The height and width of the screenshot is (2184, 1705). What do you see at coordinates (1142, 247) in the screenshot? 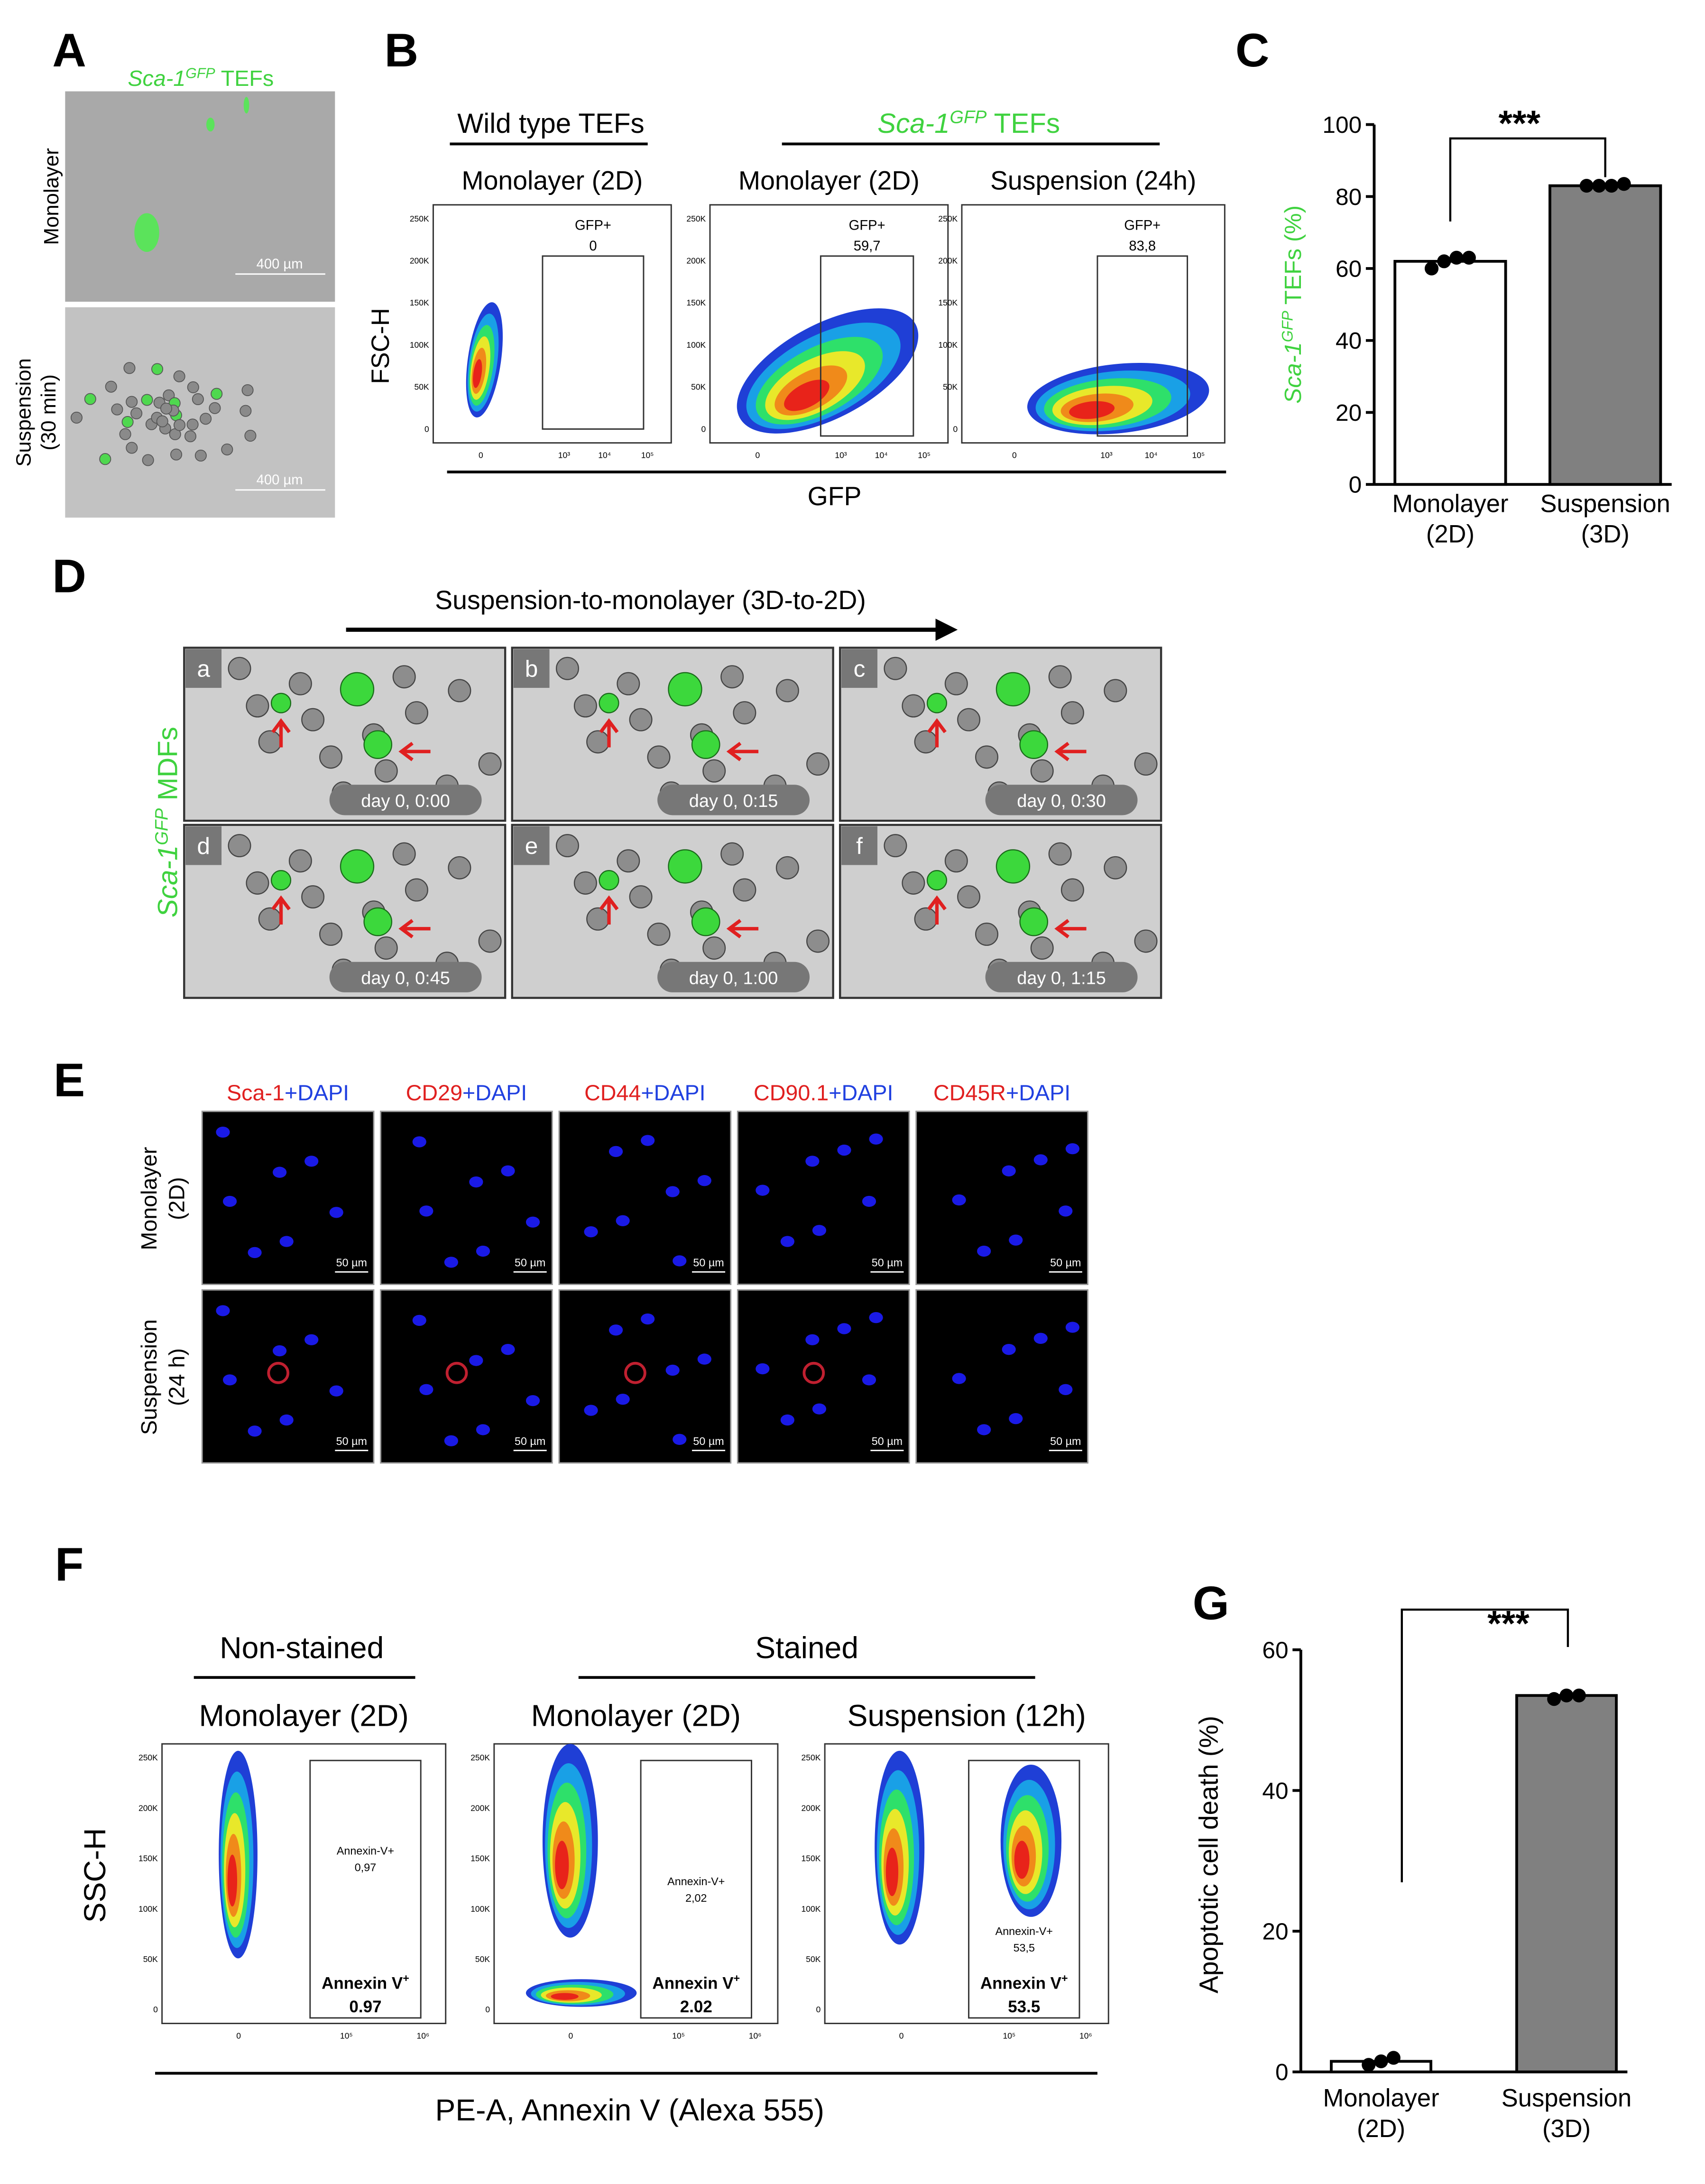
I see `gate-value: 83,8` at bounding box center [1142, 247].